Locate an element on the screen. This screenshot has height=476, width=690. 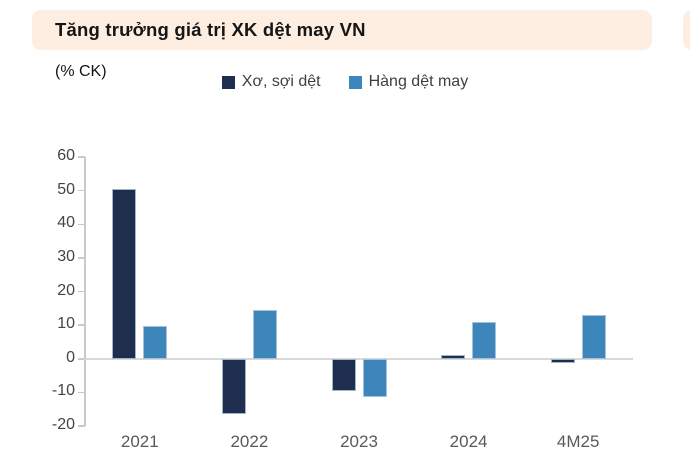
x-tick-label: 2024 is located at coordinates (468, 441).